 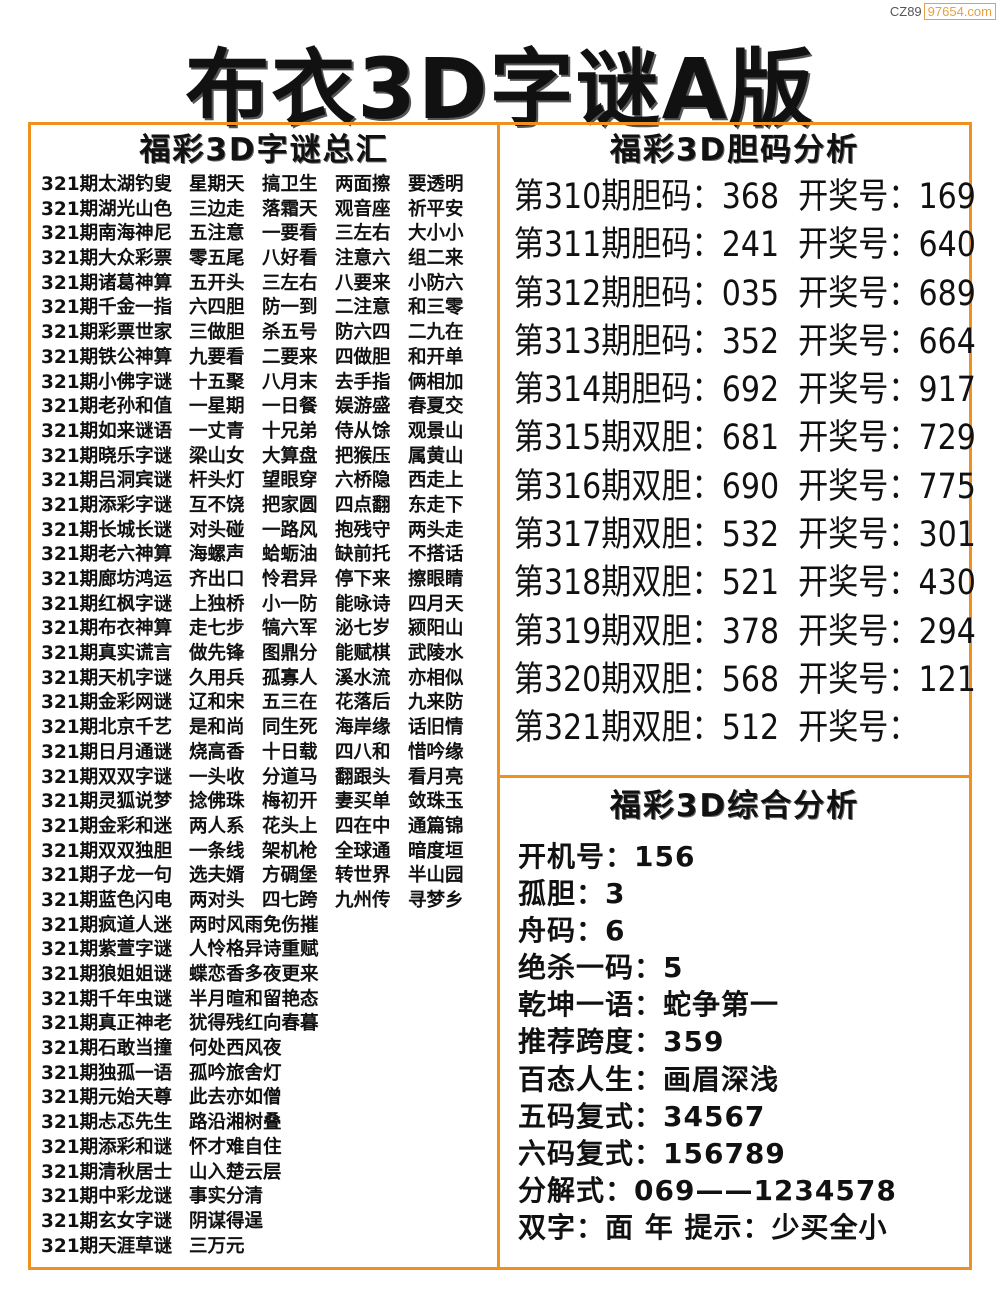 I want to click on riddle-clue: 三万元, so click(x=217, y=1246).